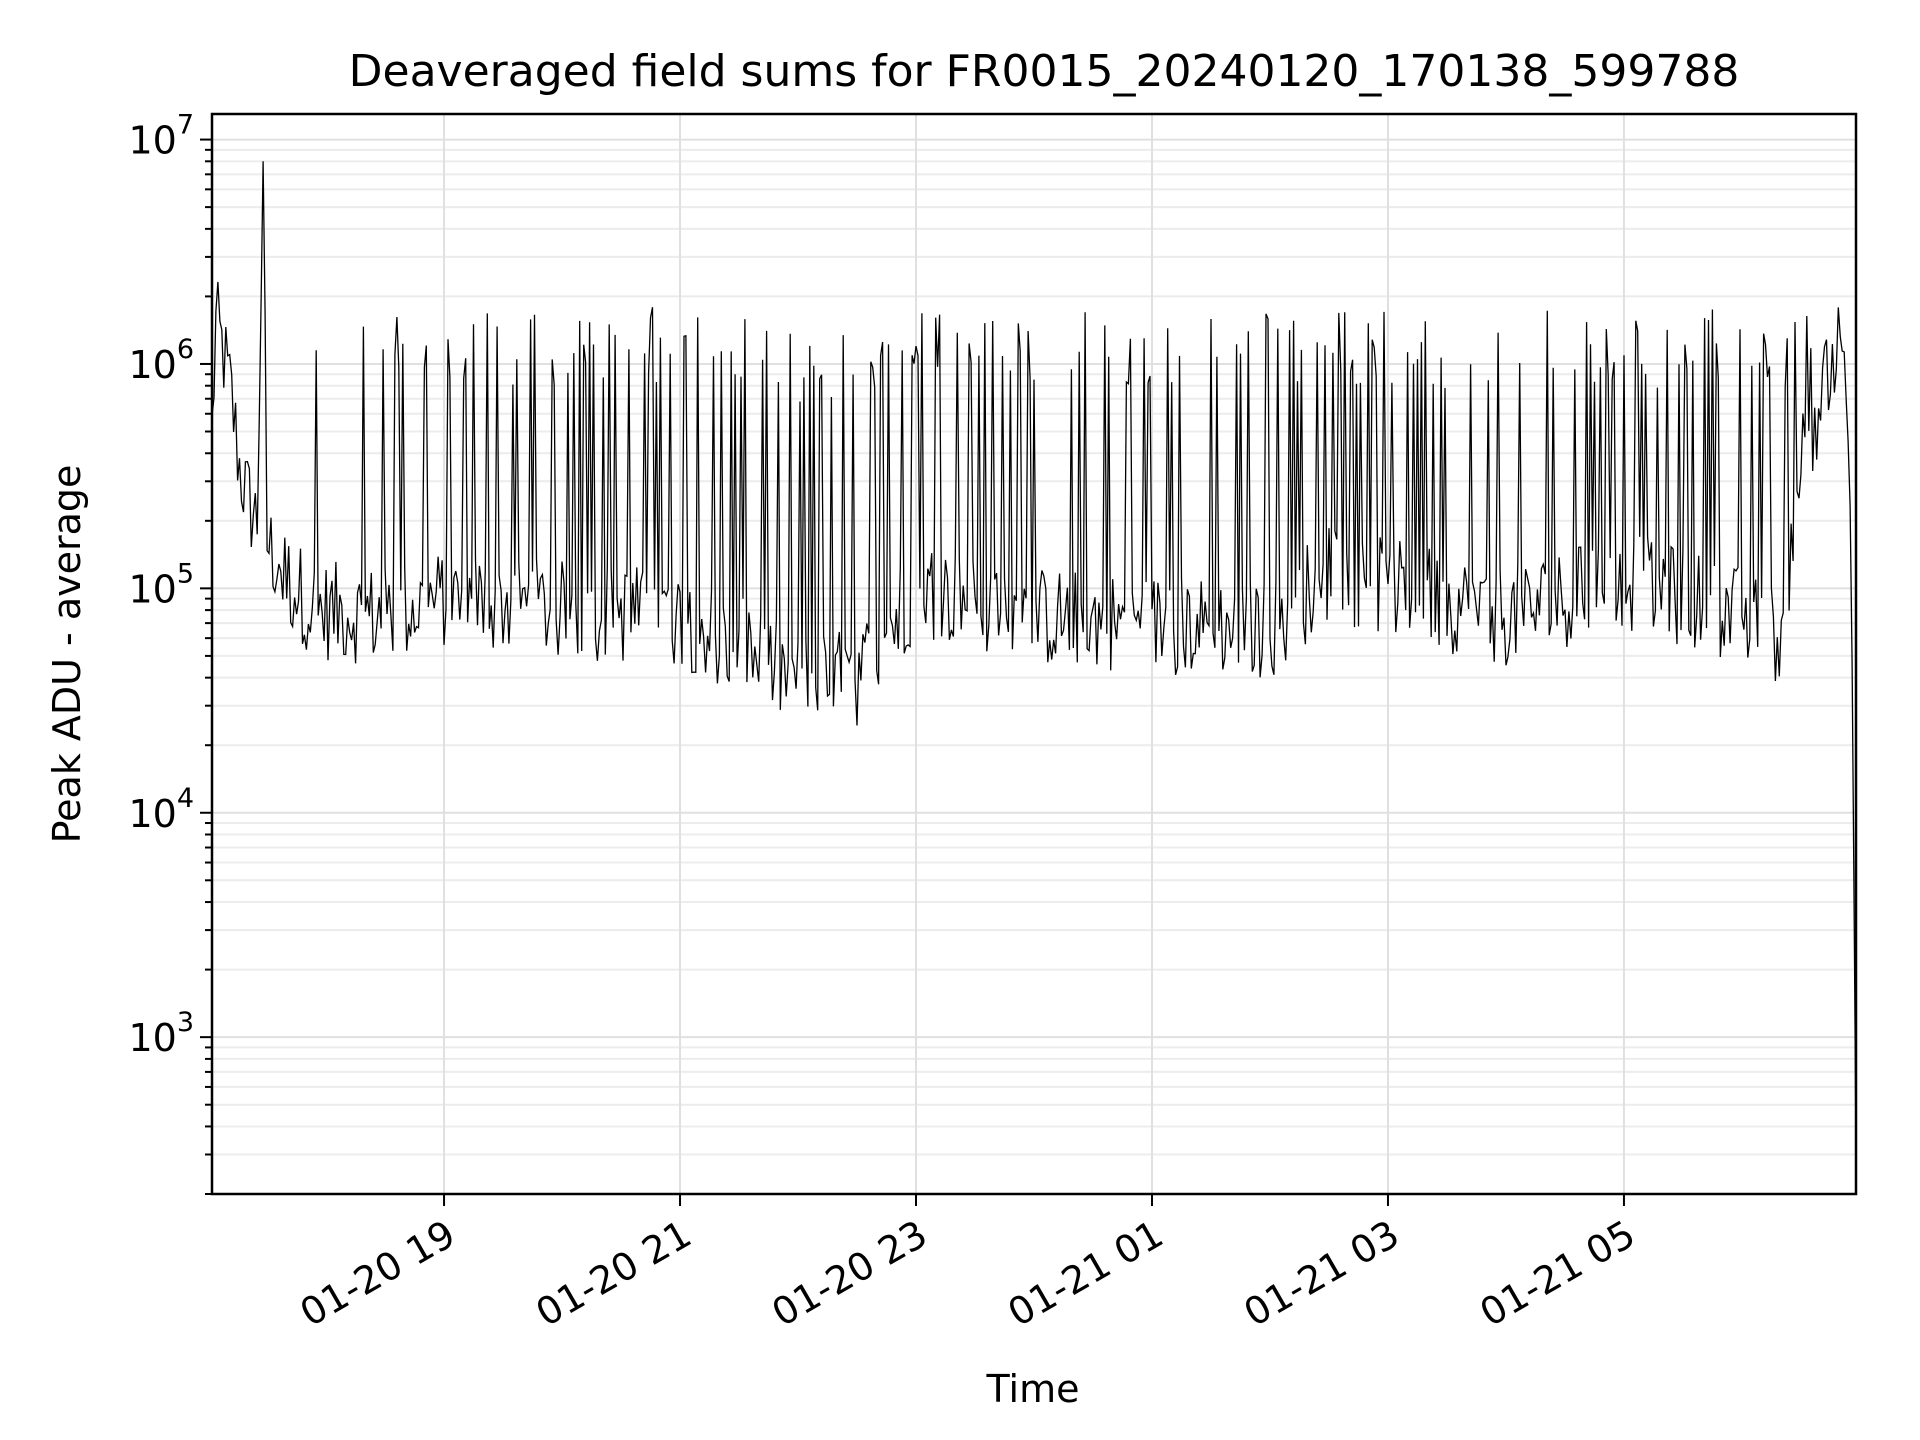 This screenshot has height=1440, width=1920. Describe the element at coordinates (378, 1274) in the screenshot. I see `x-tick-label: 01-20 19` at that location.